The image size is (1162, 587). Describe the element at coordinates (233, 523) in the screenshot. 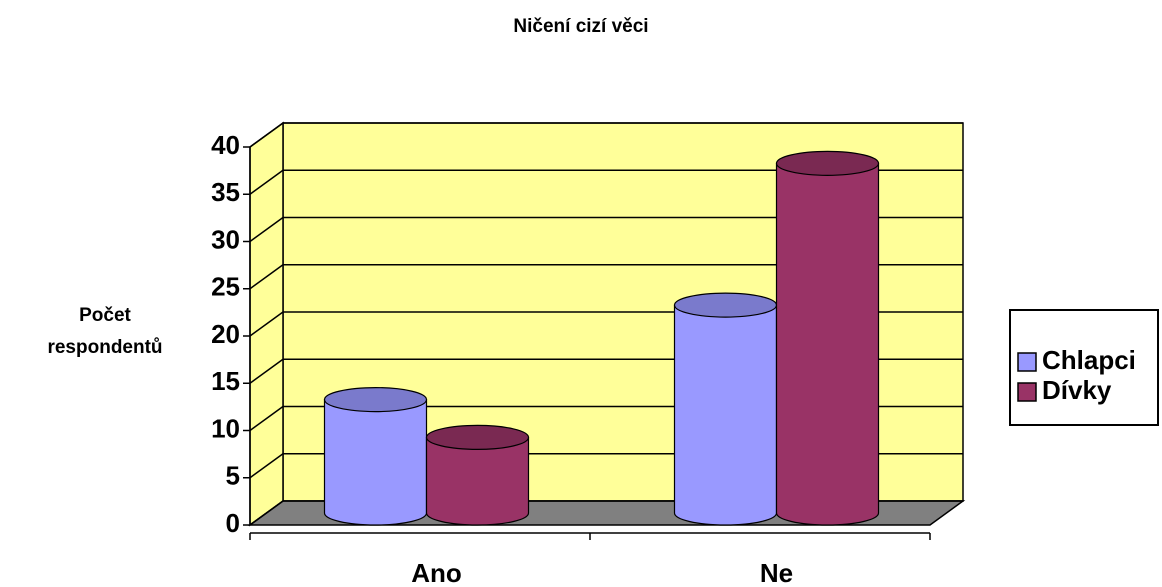

I see `y-tick-label: 0` at that location.